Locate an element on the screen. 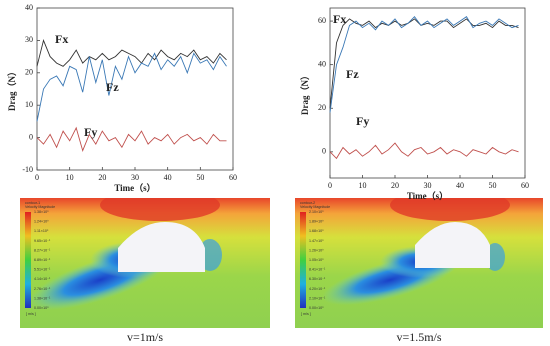 This screenshot has width=550, height=346. legend-label: 1.38×10⁻¹ is located at coordinates (42, 298).